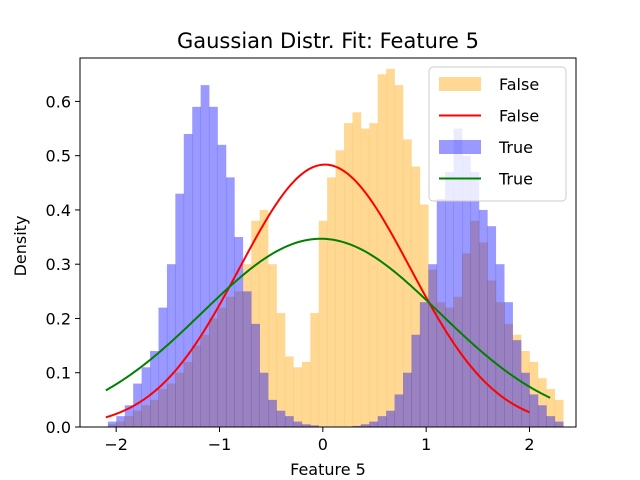 This screenshot has width=640, height=480. I want to click on y-axis-label: Density, so click(20, 246).